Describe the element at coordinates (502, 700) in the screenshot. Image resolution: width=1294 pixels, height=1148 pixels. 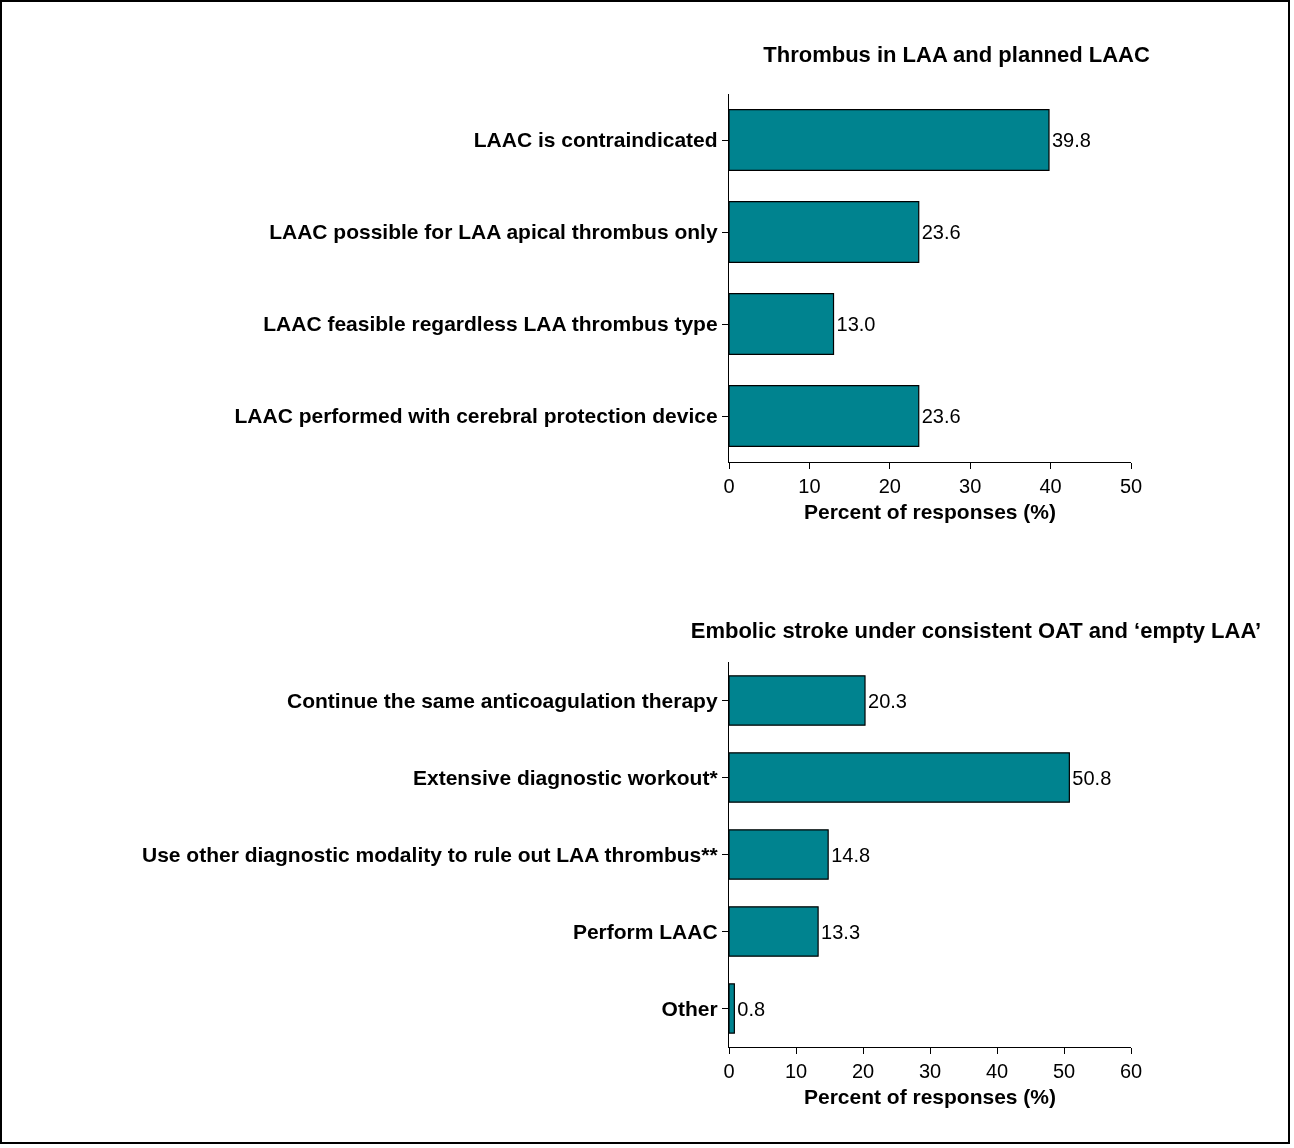
I see `y-tick-label: Continue the same anticoagulation therapy` at that location.